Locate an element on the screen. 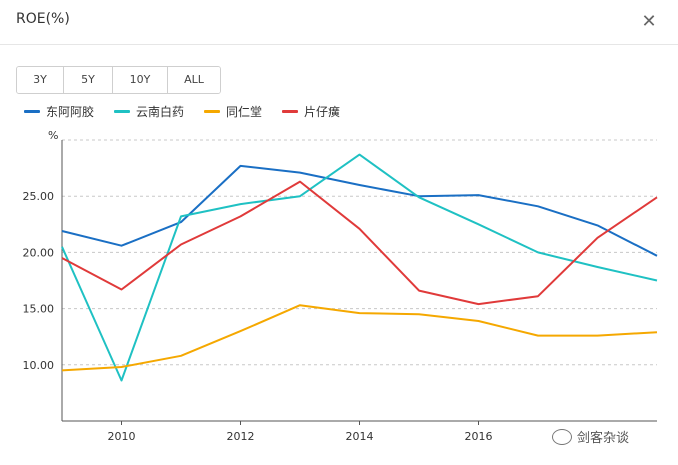  legend-item-tongrentang: 同仁堂 is located at coordinates (233, 111).